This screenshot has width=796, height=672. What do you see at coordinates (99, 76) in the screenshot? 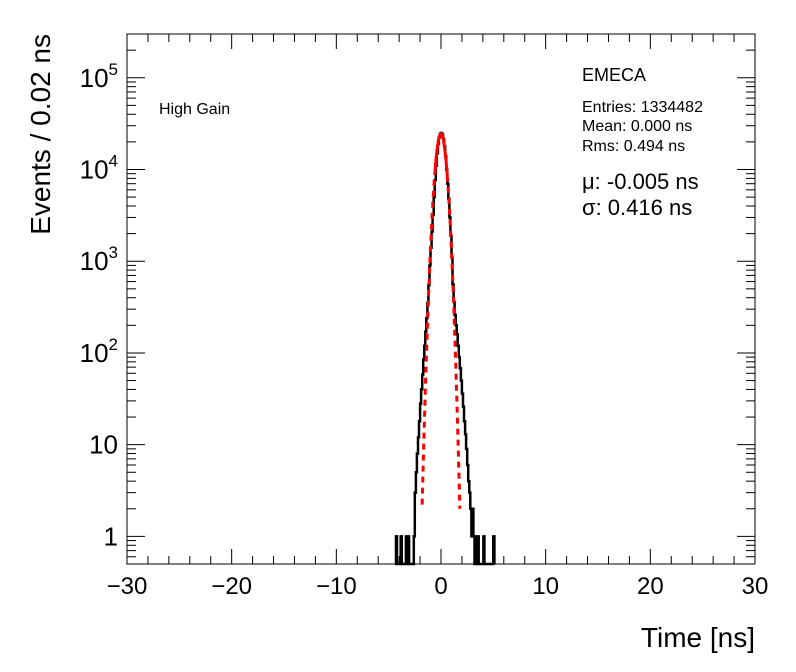
I see `y-tick-label: 10⁵` at bounding box center [99, 76].